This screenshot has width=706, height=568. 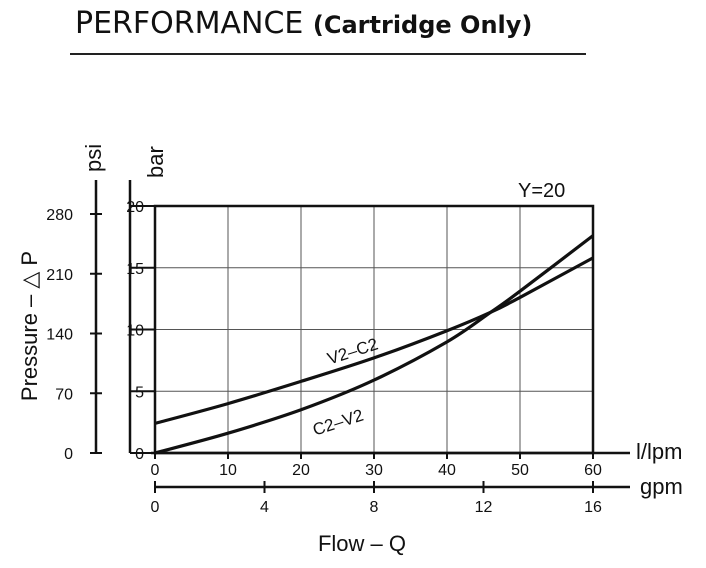 What do you see at coordinates (135, 331) in the screenshot?
I see `bar-tick-label: 10` at bounding box center [135, 331].